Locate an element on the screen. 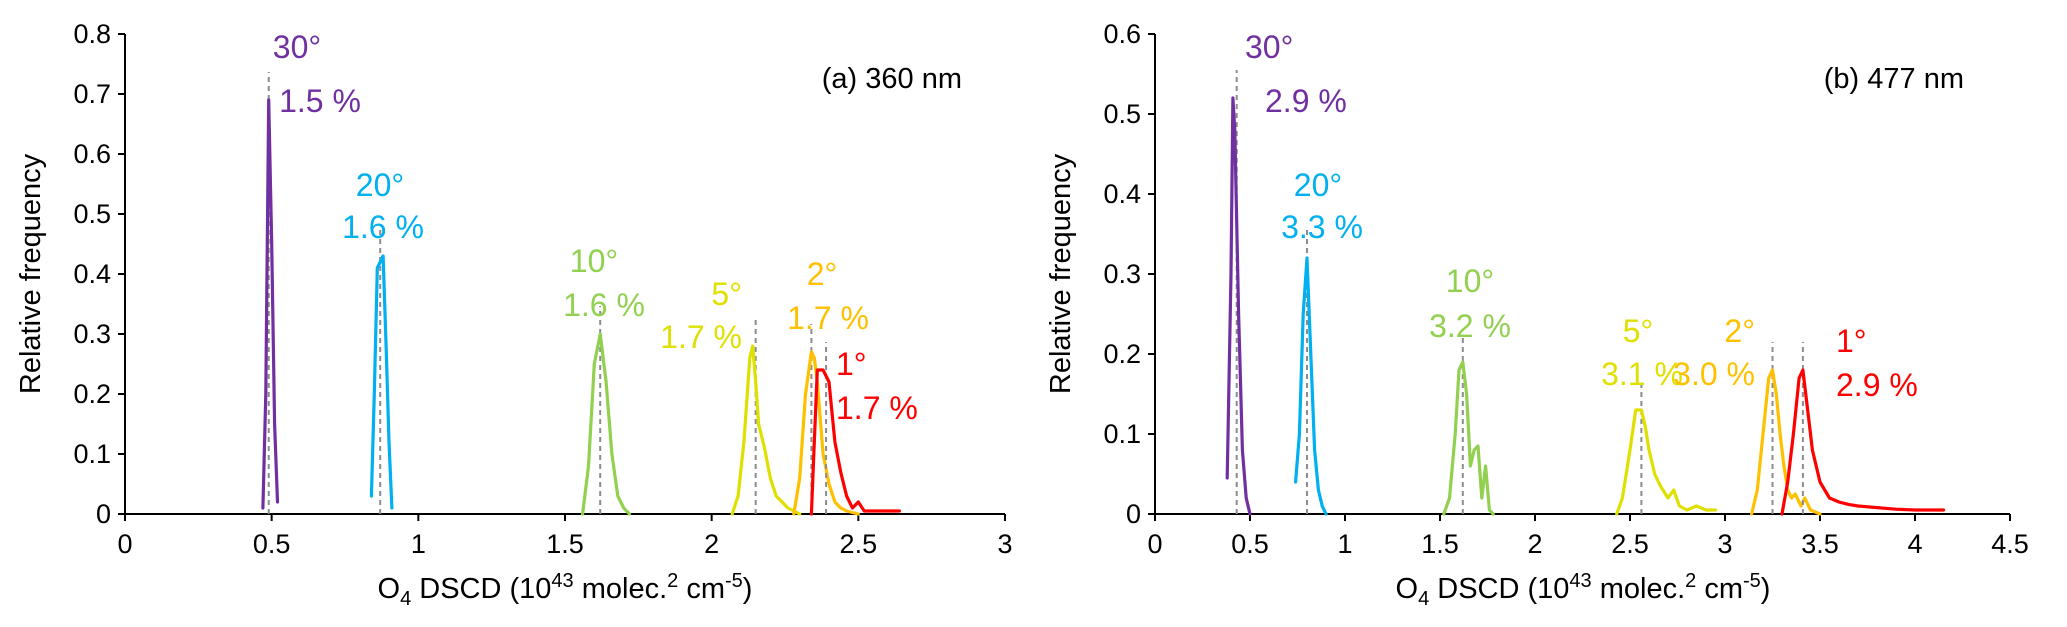 This screenshot has height=627, width=2067. panel-title: (a) 360 nm is located at coordinates (892, 79).